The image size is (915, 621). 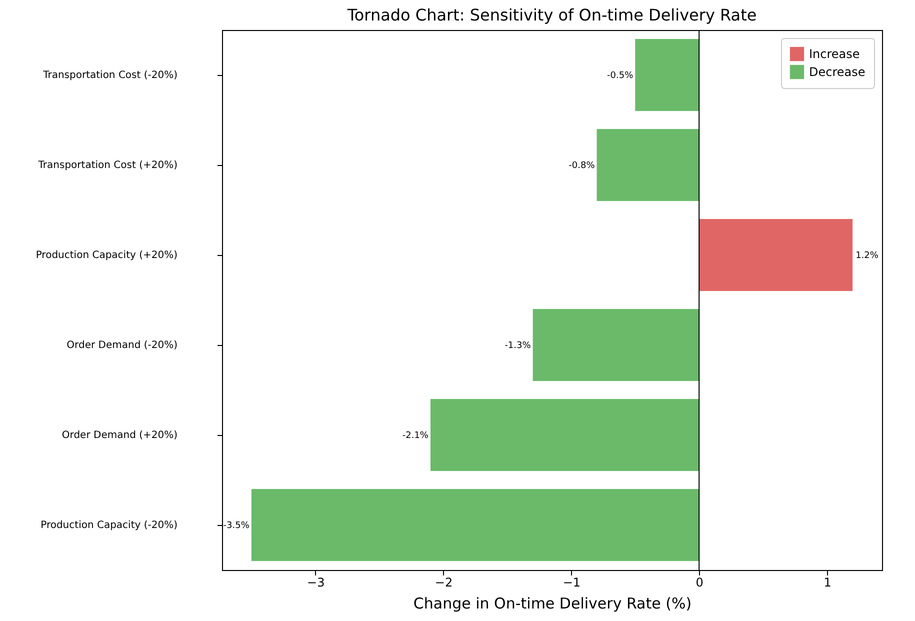 What do you see at coordinates (867, 256) in the screenshot?
I see `data-label: 1.2%` at bounding box center [867, 256].